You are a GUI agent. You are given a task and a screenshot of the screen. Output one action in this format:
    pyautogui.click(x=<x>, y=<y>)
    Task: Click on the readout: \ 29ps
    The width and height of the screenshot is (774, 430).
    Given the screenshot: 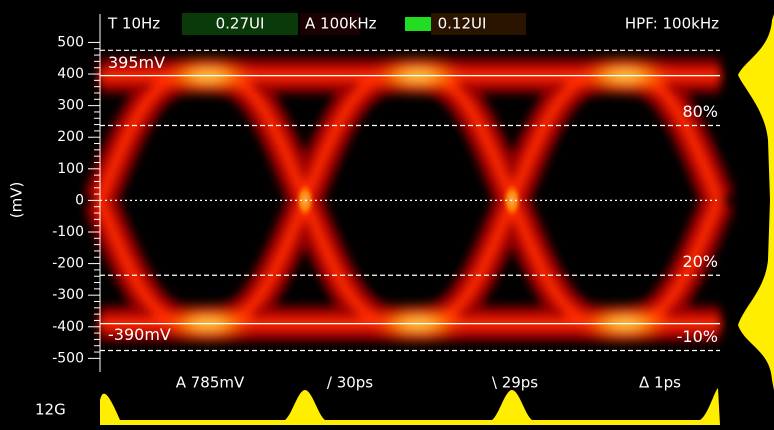 What is the action you would take?
    pyautogui.click(x=515, y=383)
    